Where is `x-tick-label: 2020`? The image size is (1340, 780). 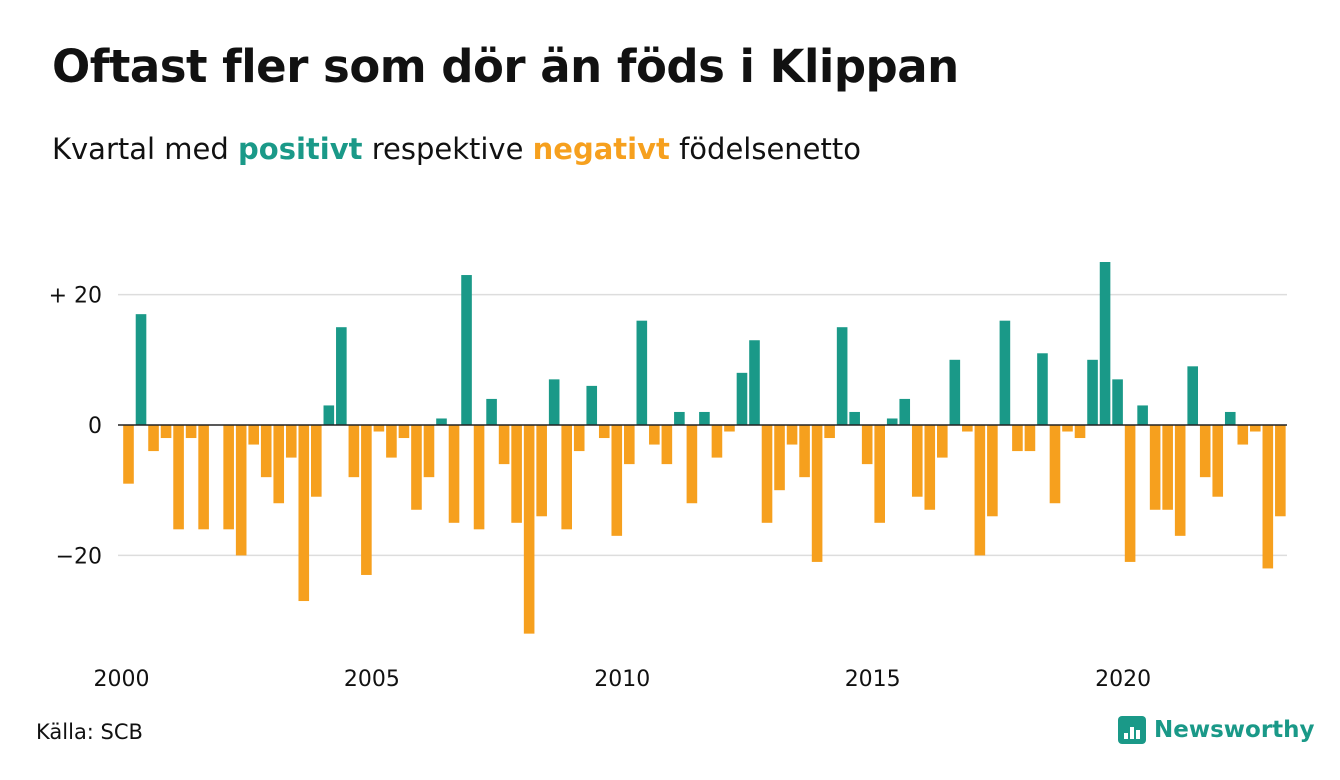
x-tick-label: 2020 is located at coordinates (1123, 679).